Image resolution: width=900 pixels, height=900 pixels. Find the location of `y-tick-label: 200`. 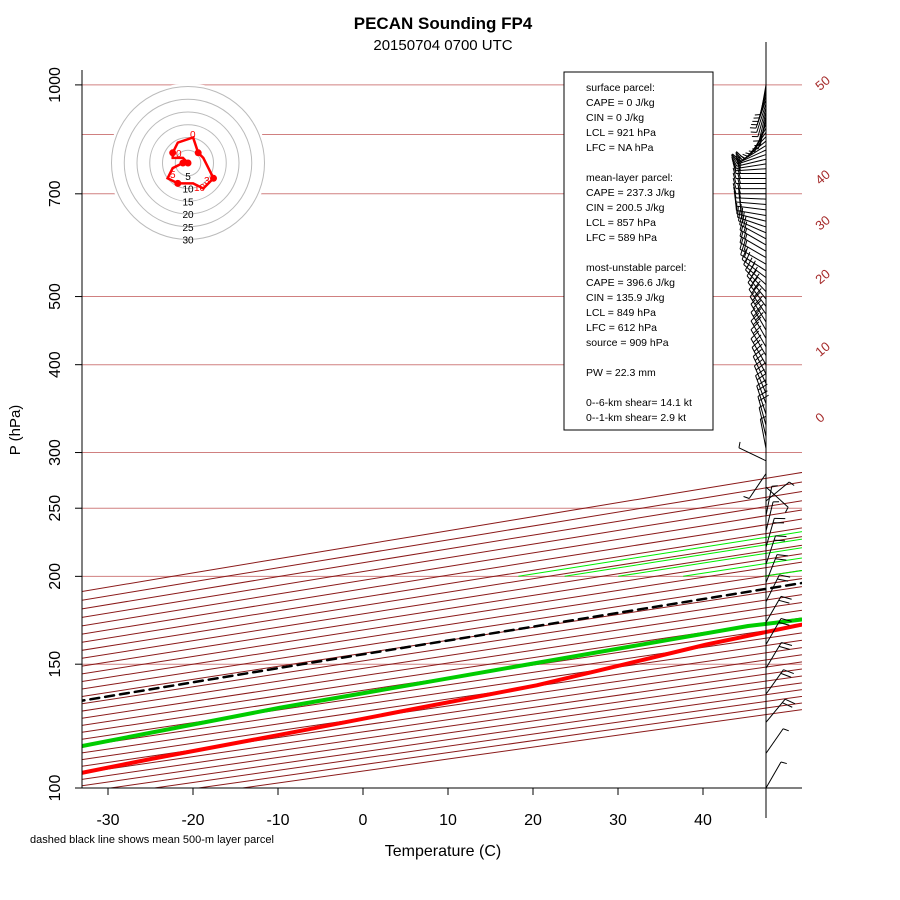

y-tick-label: 200 is located at coordinates (55, 576).